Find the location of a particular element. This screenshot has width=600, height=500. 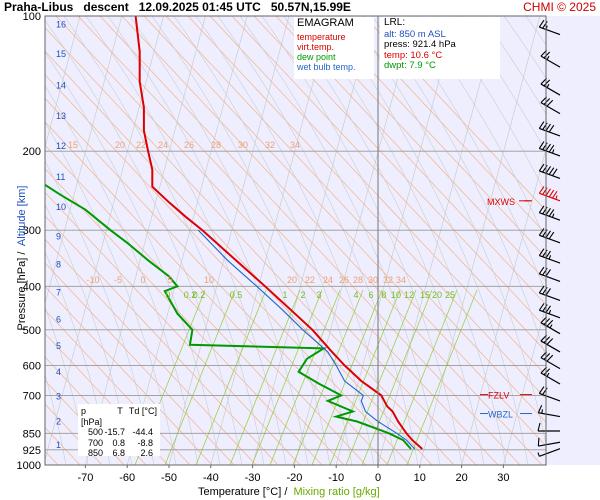

altitude-tick-label: 13 is located at coordinates (61, 116).